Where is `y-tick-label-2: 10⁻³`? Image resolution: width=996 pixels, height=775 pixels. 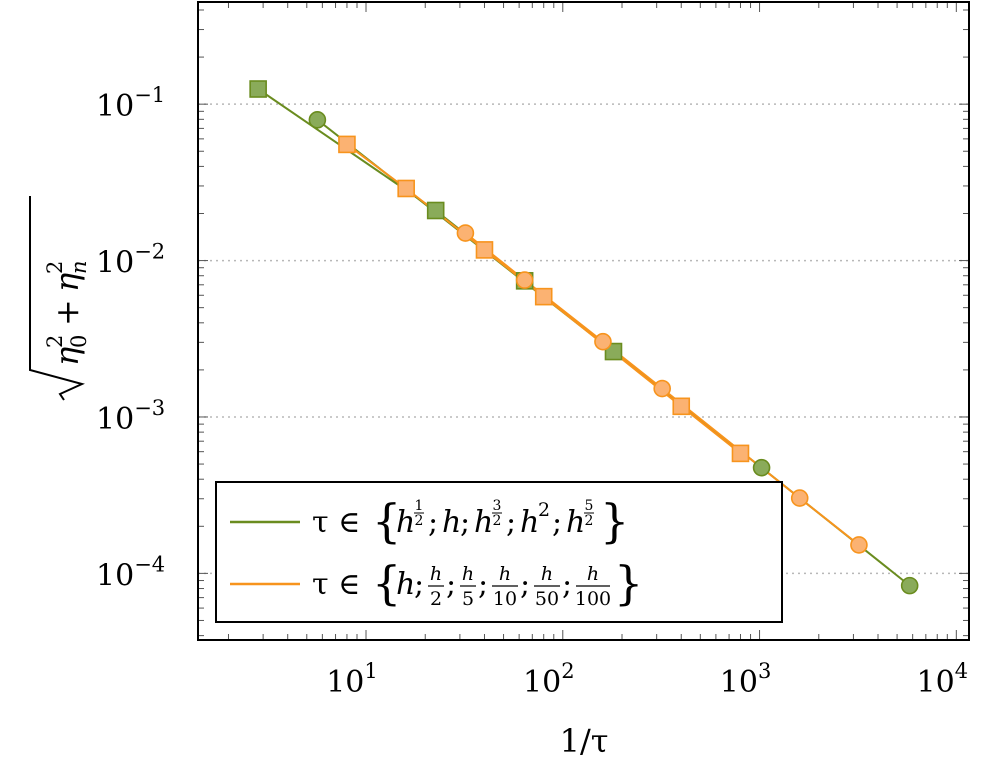 y-tick-label-2: 10⁻³ is located at coordinates (130, 416).